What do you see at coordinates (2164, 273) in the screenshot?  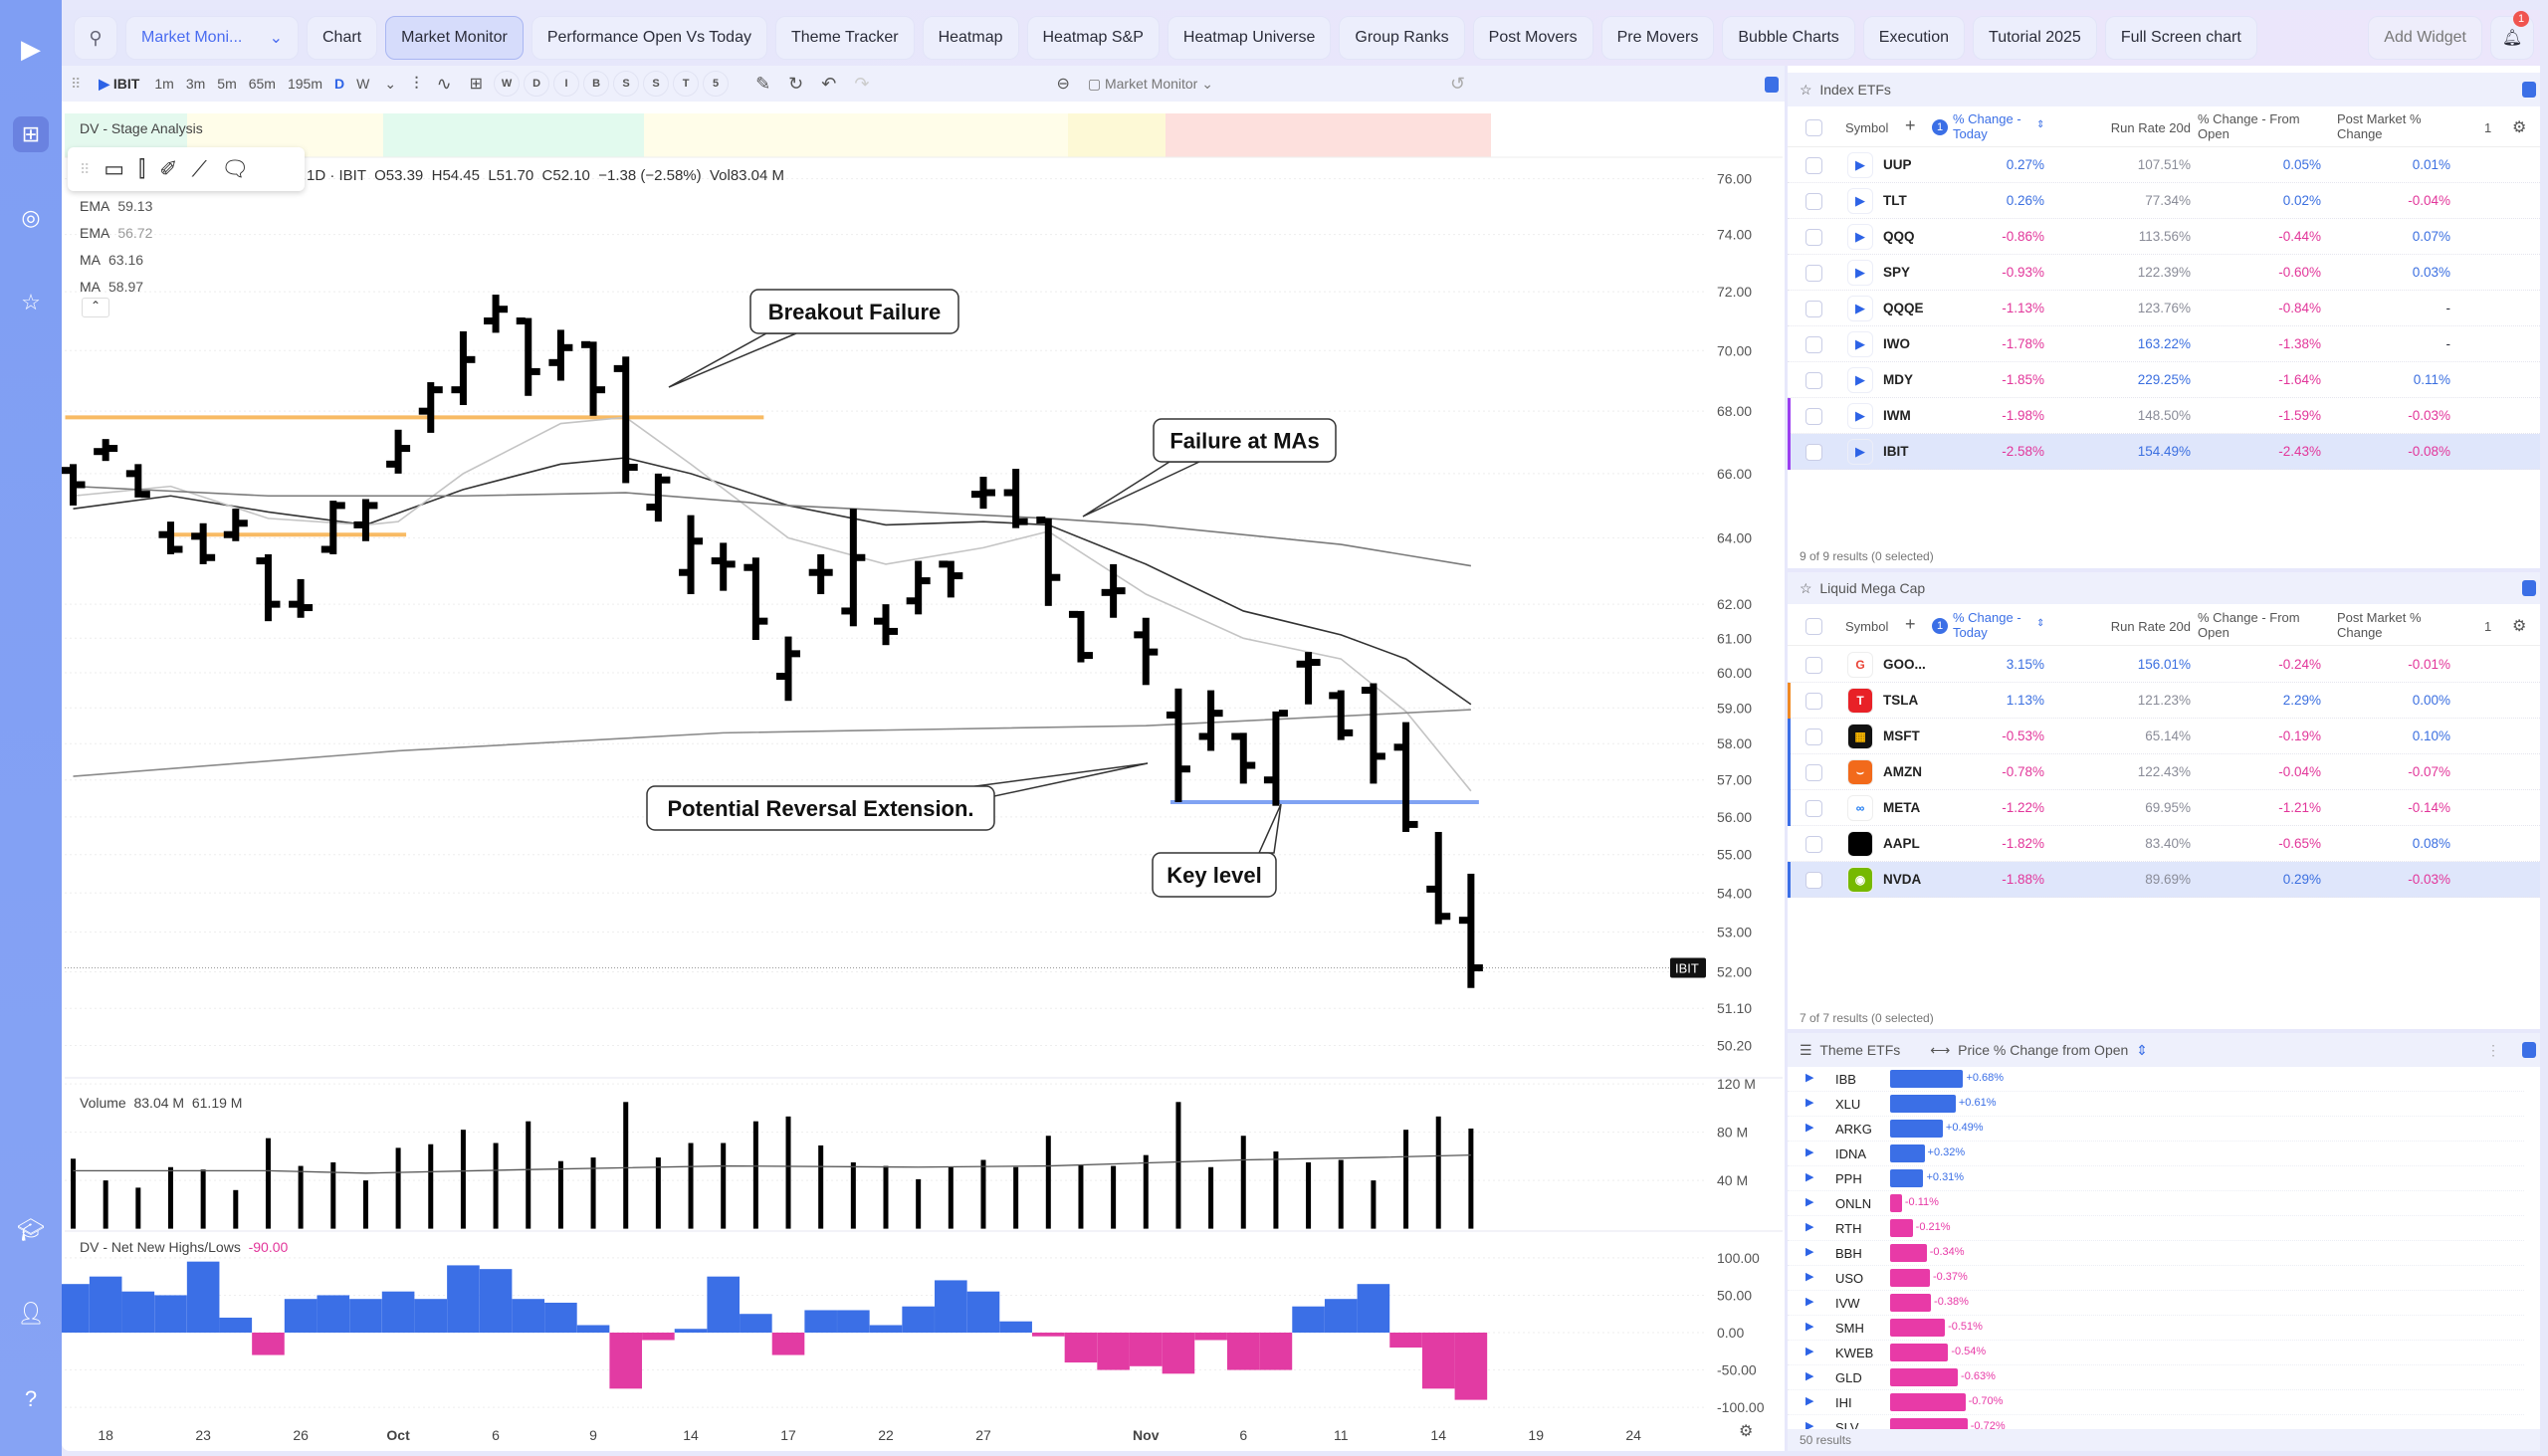 I see `table-row: ▶ SPY -0.93% 122.39% -0.60% 0.03%` at bounding box center [2164, 273].